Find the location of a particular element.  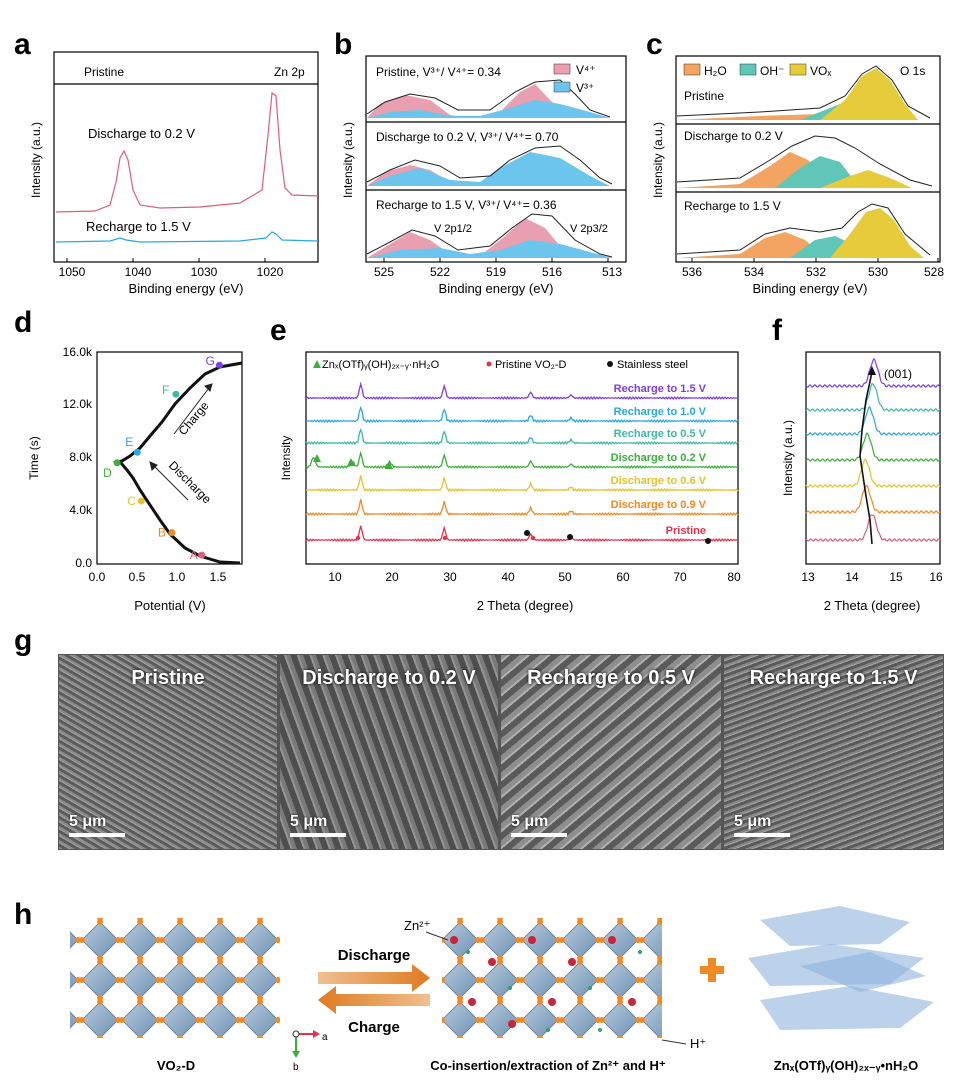

legend-swatch-h2o is located at coordinates (692, 69).